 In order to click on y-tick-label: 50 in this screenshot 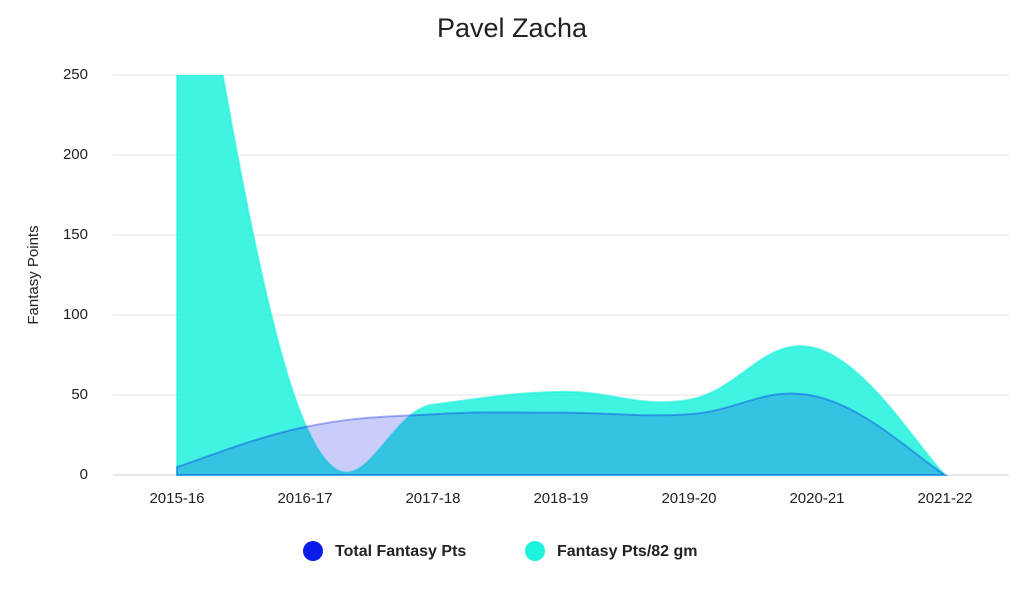, I will do `click(79, 394)`.